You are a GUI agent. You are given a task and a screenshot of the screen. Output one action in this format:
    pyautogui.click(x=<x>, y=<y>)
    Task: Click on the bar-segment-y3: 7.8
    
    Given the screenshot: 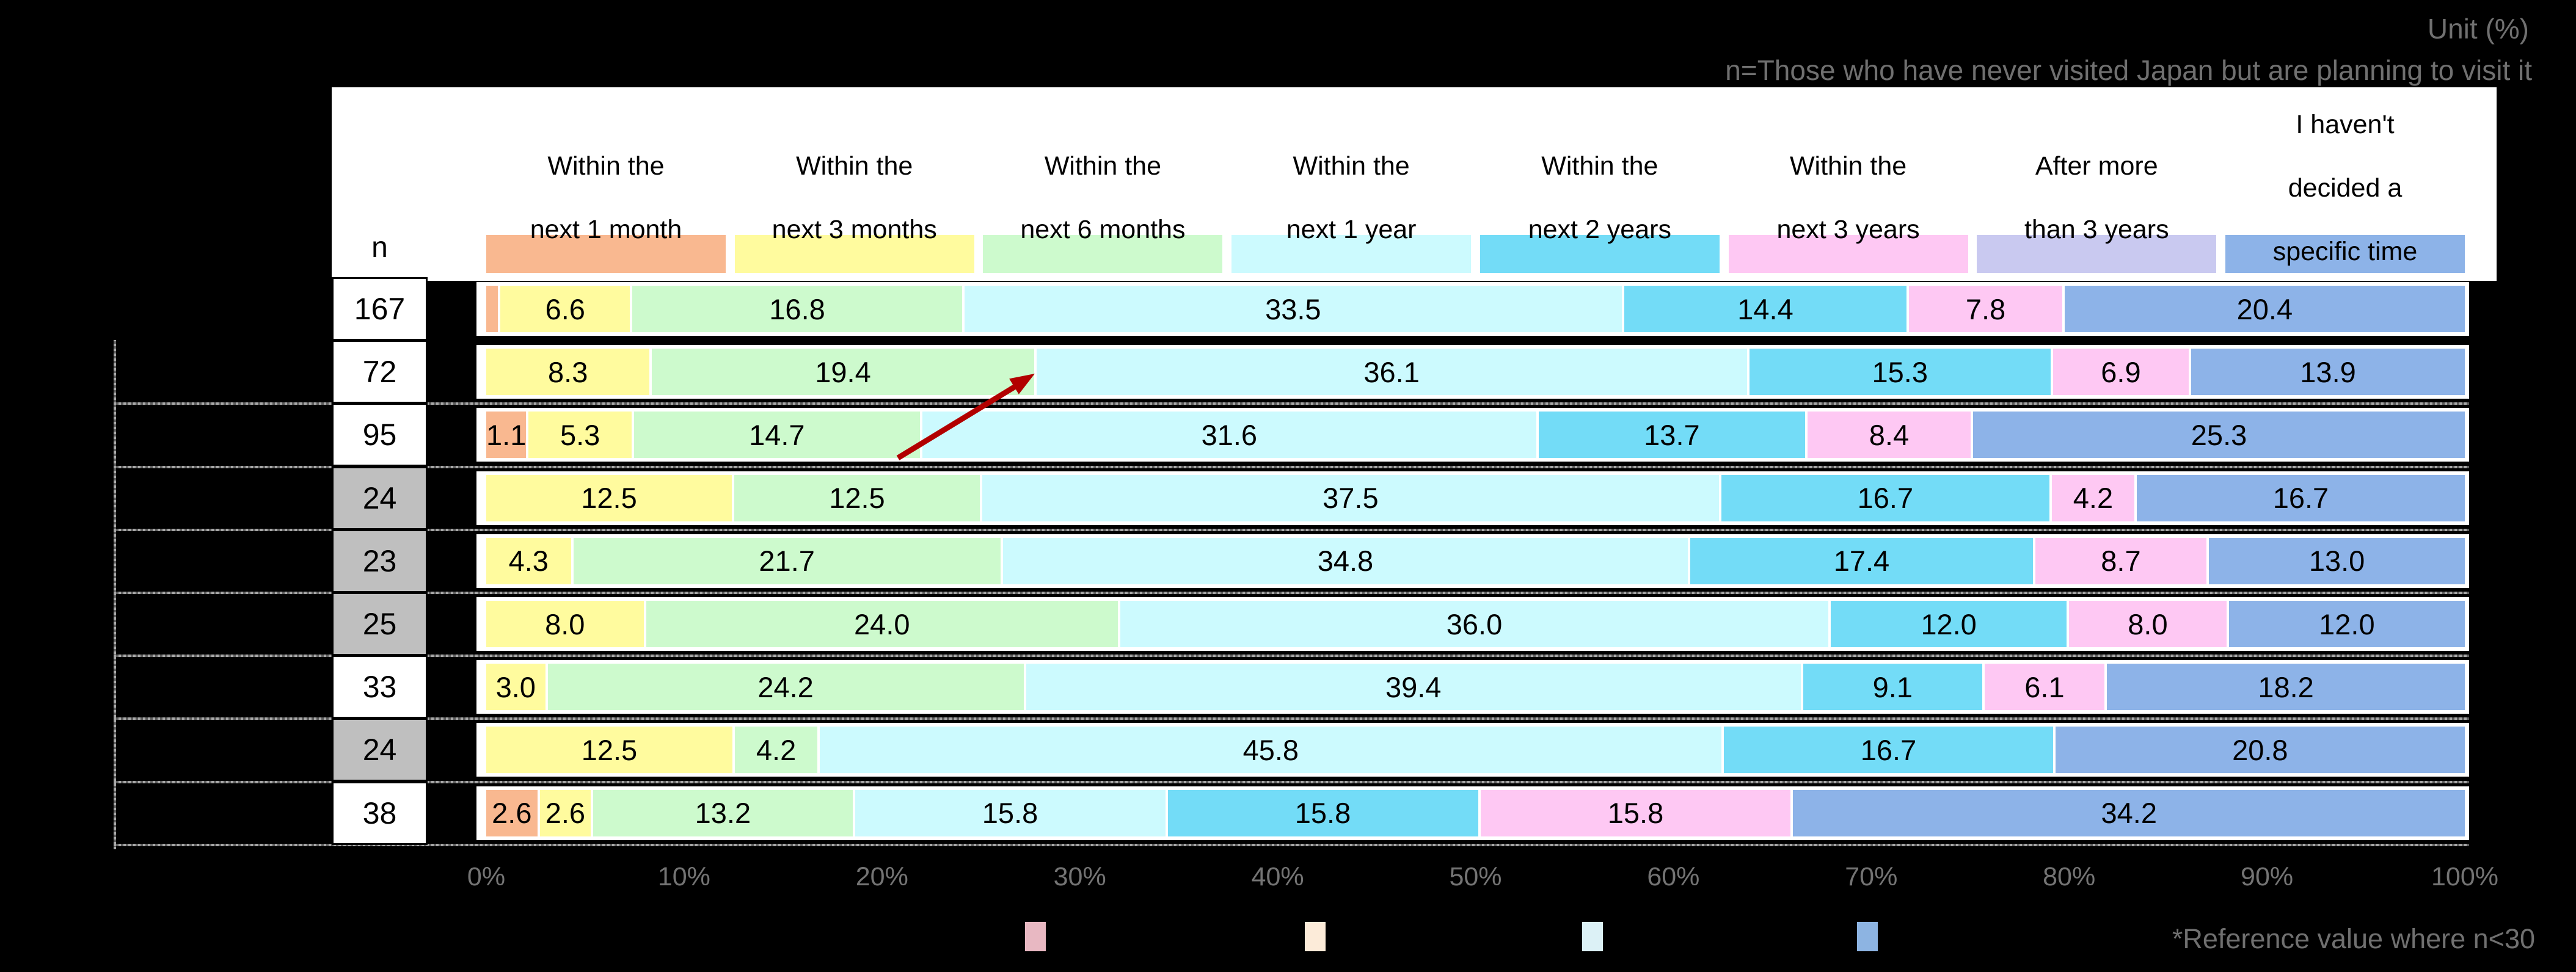 What is the action you would take?
    pyautogui.click(x=1985, y=309)
    